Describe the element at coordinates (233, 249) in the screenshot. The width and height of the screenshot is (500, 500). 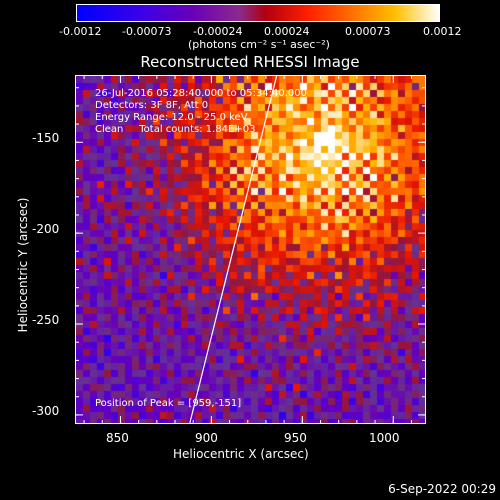
I see `solar-limb-line` at that location.